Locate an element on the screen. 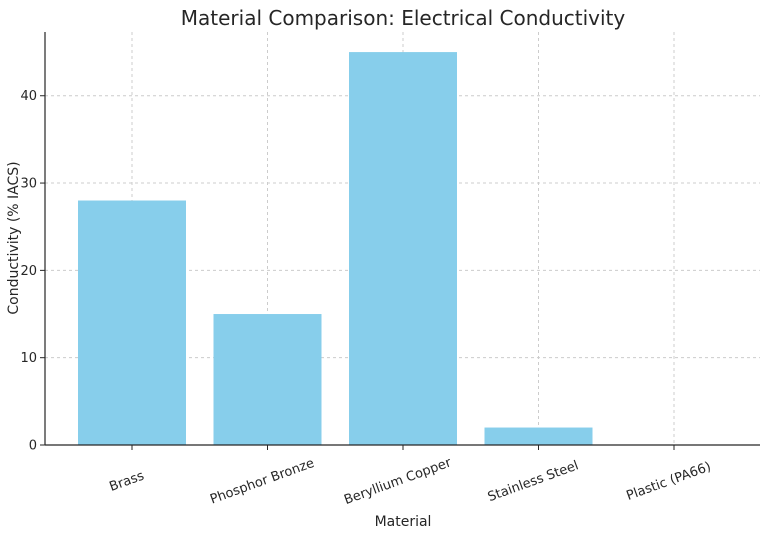 The width and height of the screenshot is (768, 538). x-tick-label: Phosphor Bronze is located at coordinates (262, 482).